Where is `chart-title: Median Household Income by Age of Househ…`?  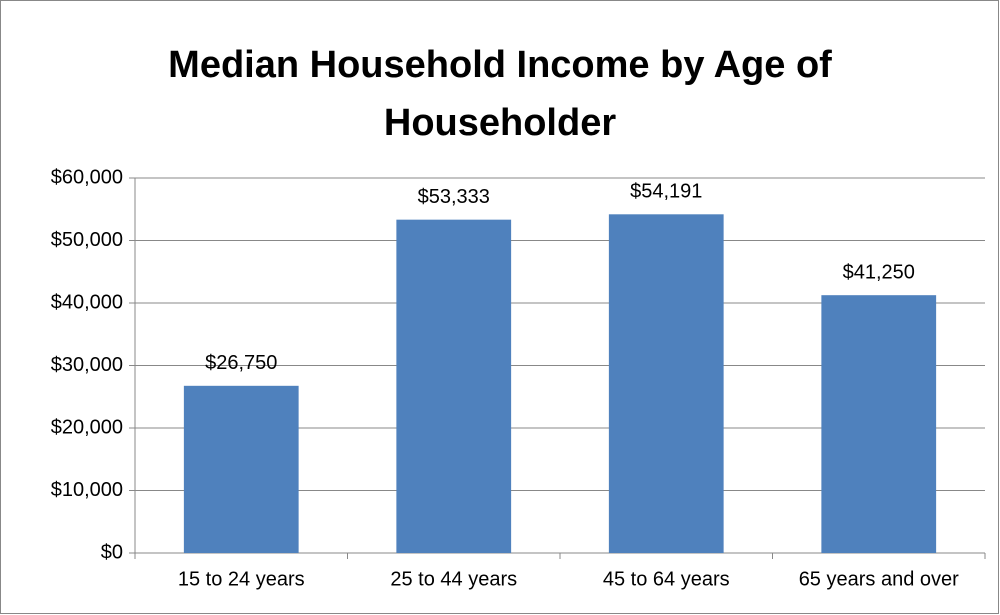
chart-title: Median Household Income by Age of Househ… is located at coordinates (500, 94).